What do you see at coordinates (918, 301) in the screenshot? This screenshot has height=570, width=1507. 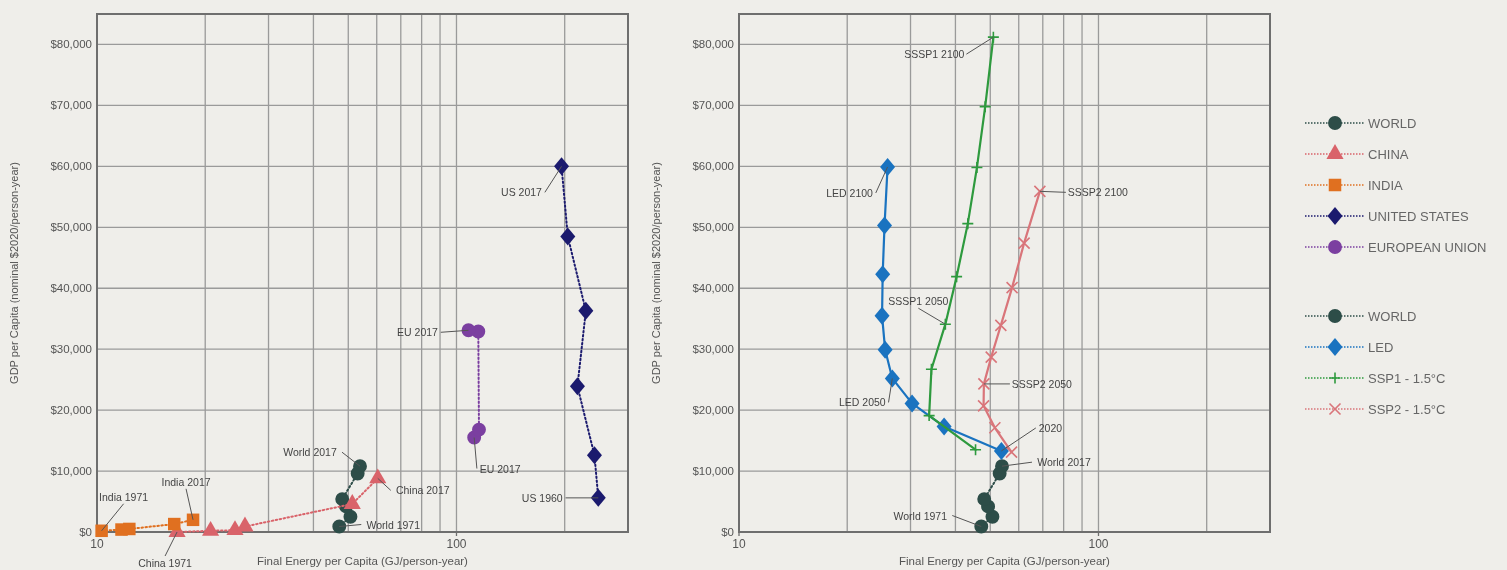 I see `annotation: SSSP1 2050` at bounding box center [918, 301].